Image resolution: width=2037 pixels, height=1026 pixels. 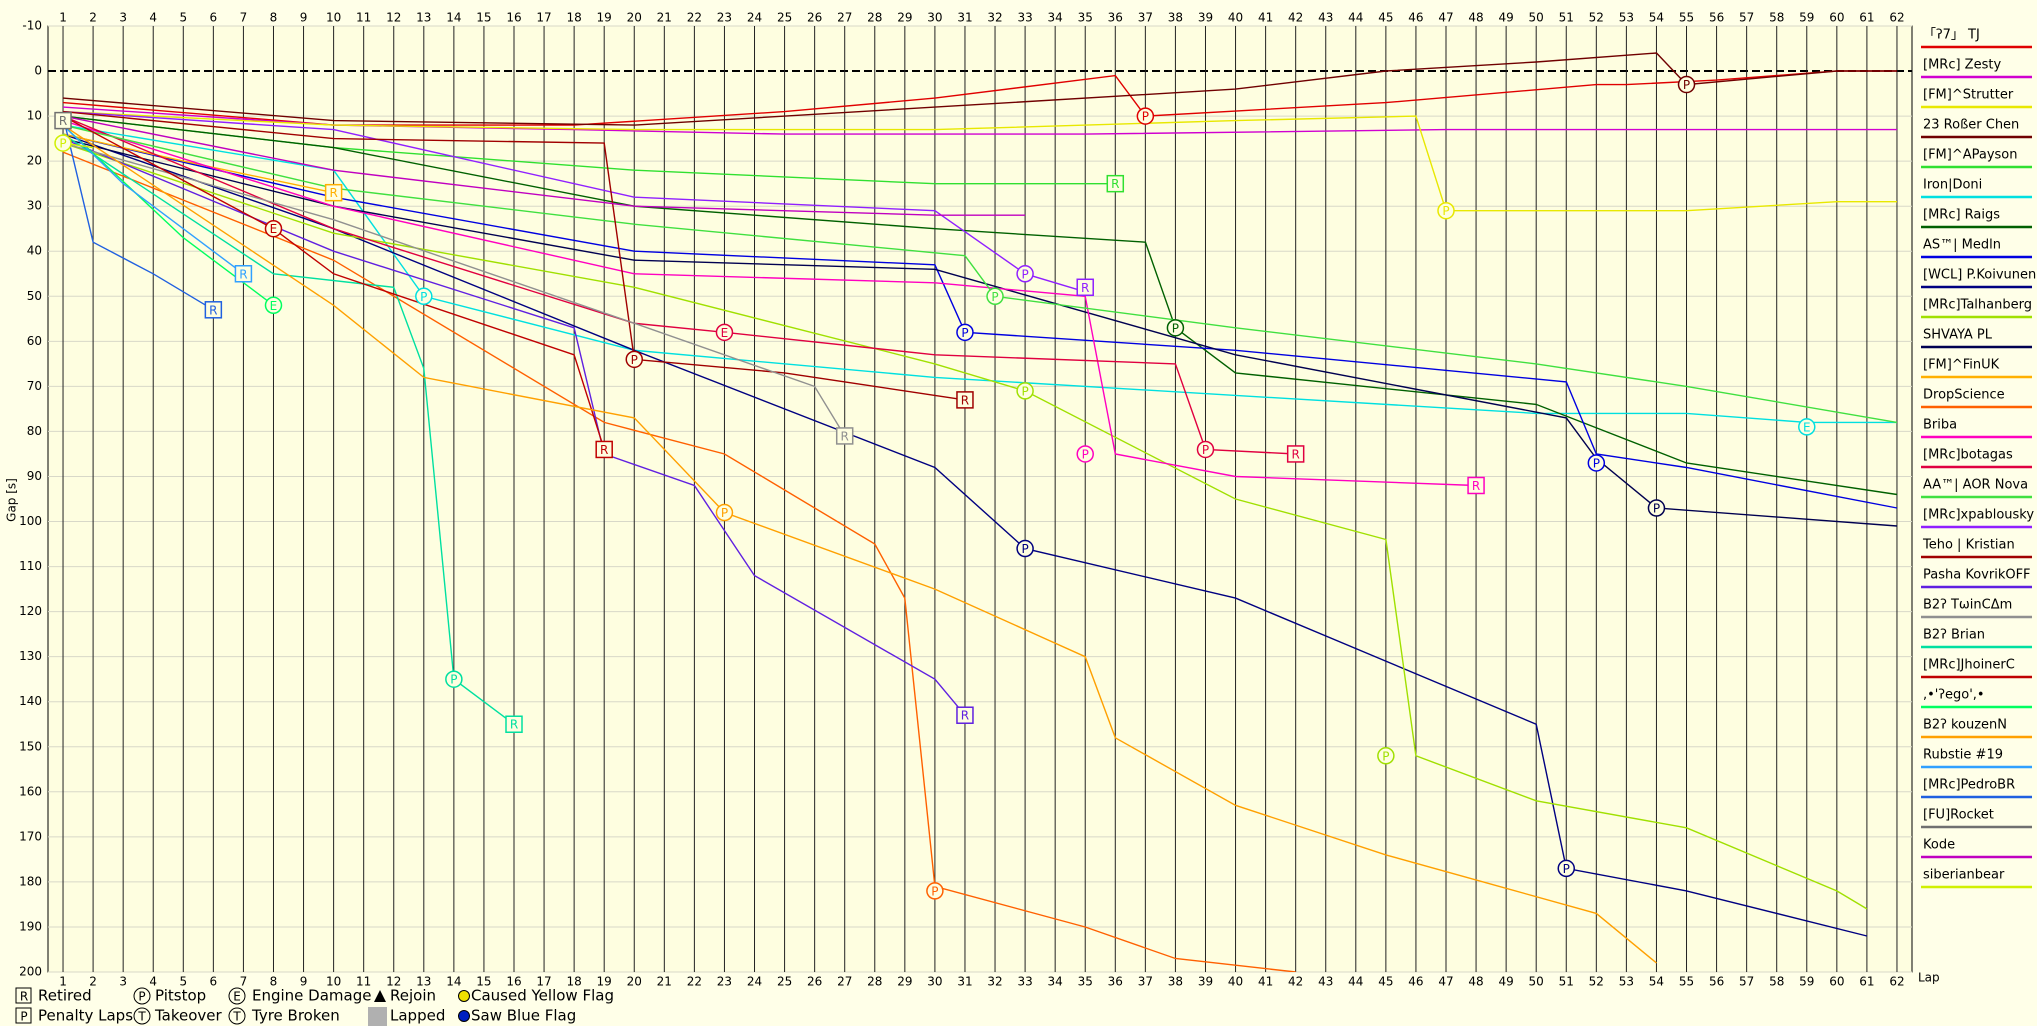 I want to click on y-tick-label: 120, so click(x=30, y=611).